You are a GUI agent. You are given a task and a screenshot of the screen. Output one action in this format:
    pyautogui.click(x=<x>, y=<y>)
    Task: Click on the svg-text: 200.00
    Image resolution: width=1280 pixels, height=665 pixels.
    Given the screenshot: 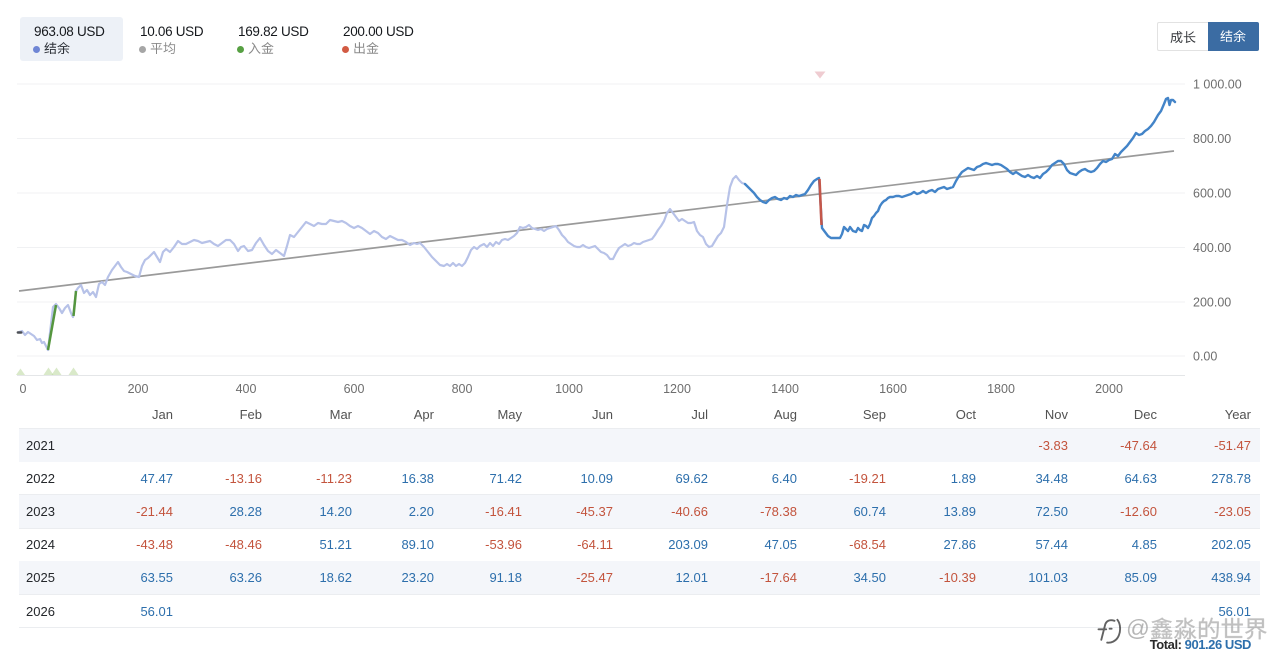 What is the action you would take?
    pyautogui.click(x=1212, y=303)
    